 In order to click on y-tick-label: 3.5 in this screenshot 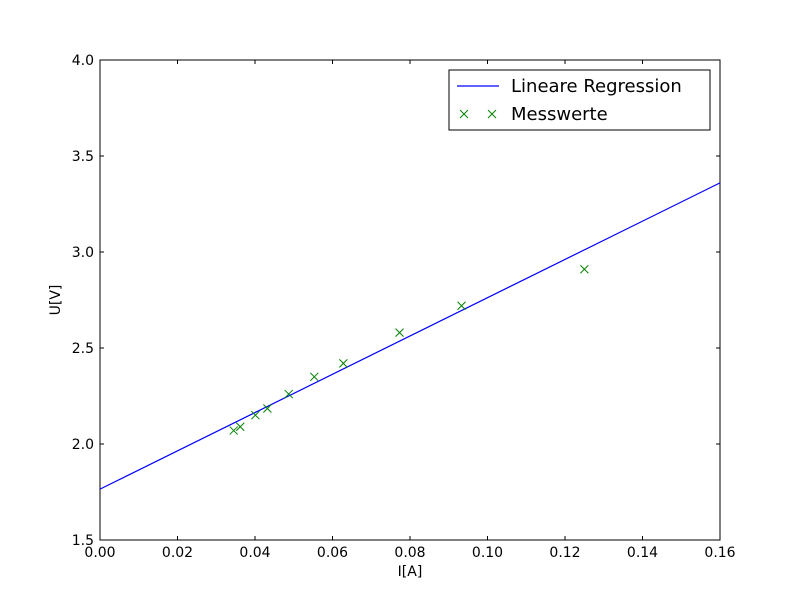, I will do `click(83, 157)`.